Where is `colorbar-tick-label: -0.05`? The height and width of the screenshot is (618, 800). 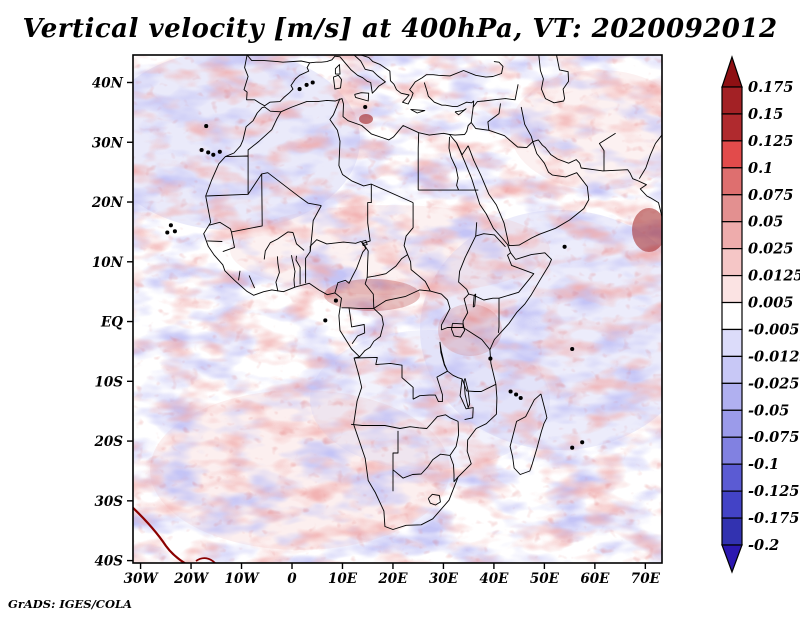
colorbar-tick-label: -0.05 is located at coordinates (768, 410).